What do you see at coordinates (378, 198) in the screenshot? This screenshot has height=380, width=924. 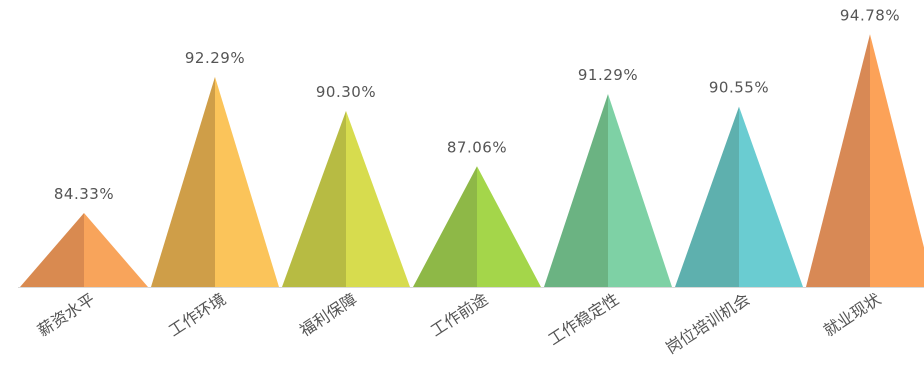 I see `pyramid-3-right-face` at bounding box center [378, 198].